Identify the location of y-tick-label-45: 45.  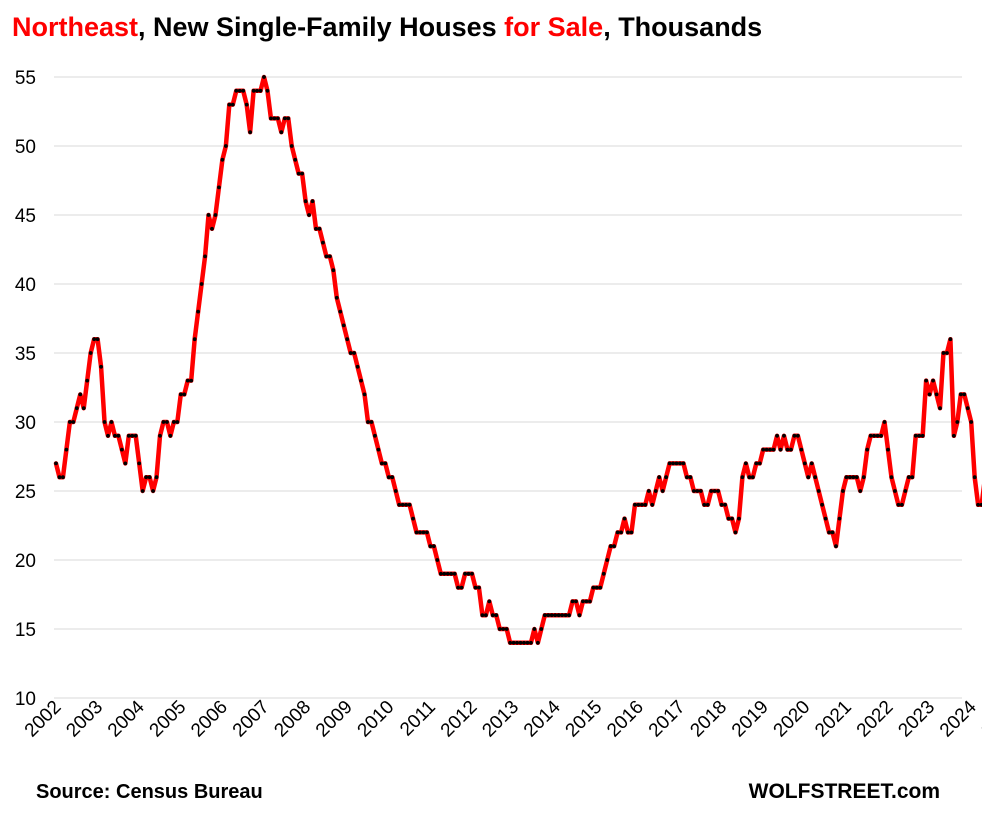
(25, 216).